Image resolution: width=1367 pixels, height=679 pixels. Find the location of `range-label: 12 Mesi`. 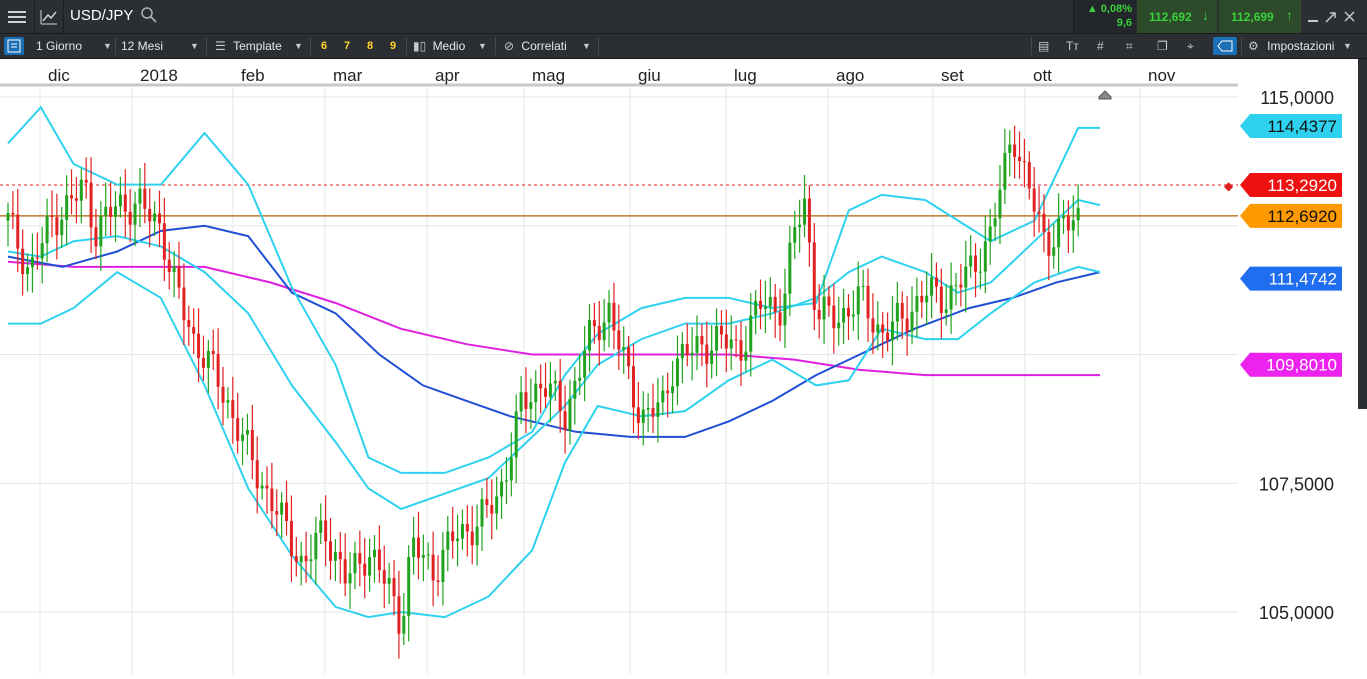

range-label: 12 Mesi is located at coordinates (142, 46).